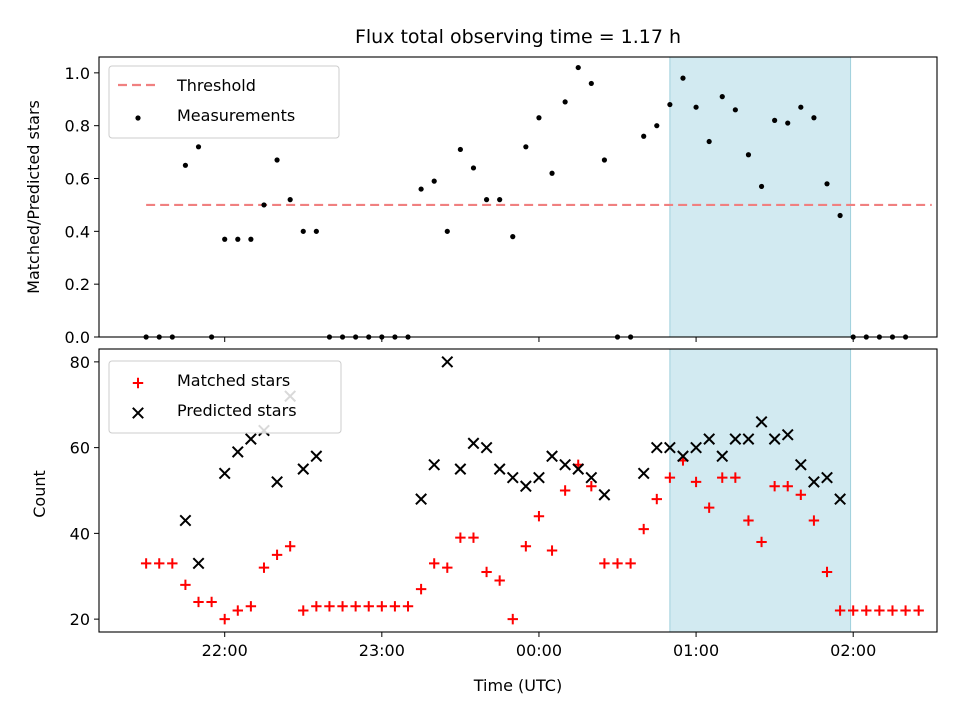  Describe the element at coordinates (517, 685) in the screenshot. I see `x-axis-label: Time (UTC)` at that location.